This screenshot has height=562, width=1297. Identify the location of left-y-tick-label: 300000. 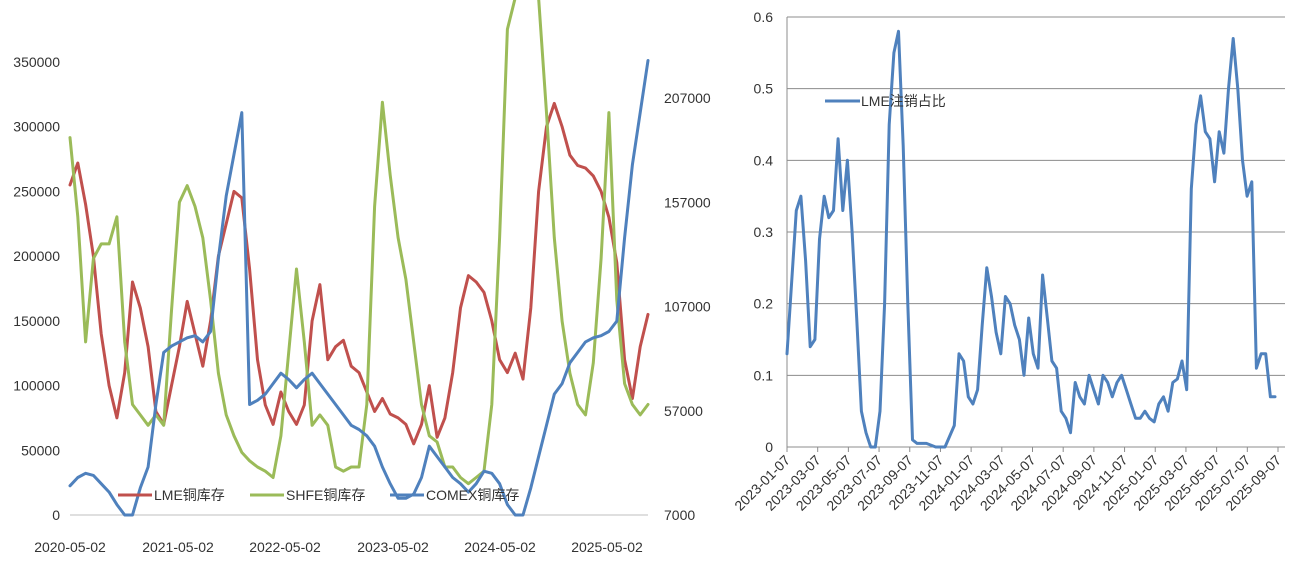
(36, 127).